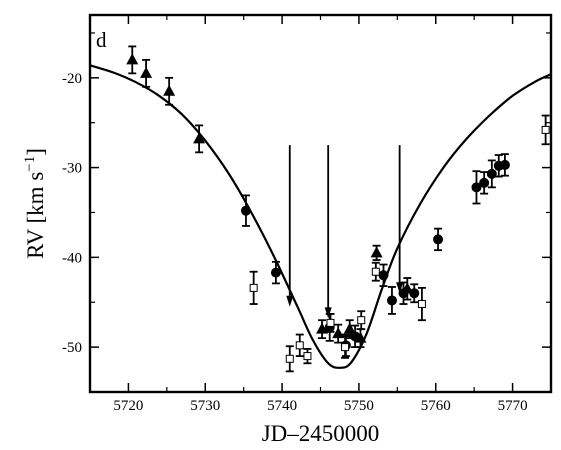 The height and width of the screenshot is (450, 561). Describe the element at coordinates (72, 348) in the screenshot. I see `y-tick-label: -50` at that location.